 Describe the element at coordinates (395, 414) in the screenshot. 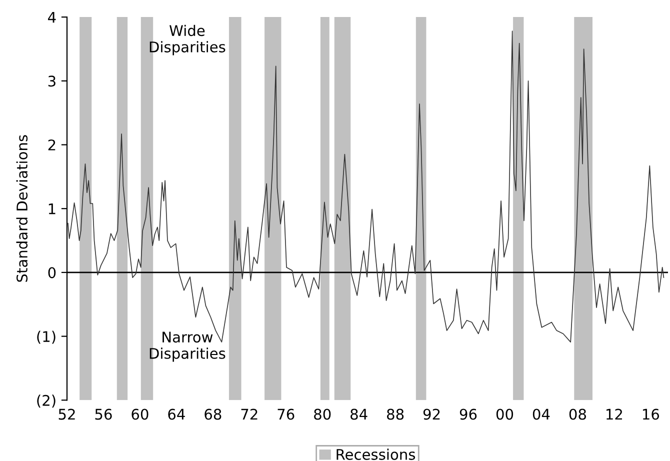

I see `x-tick-label: 88` at that location.